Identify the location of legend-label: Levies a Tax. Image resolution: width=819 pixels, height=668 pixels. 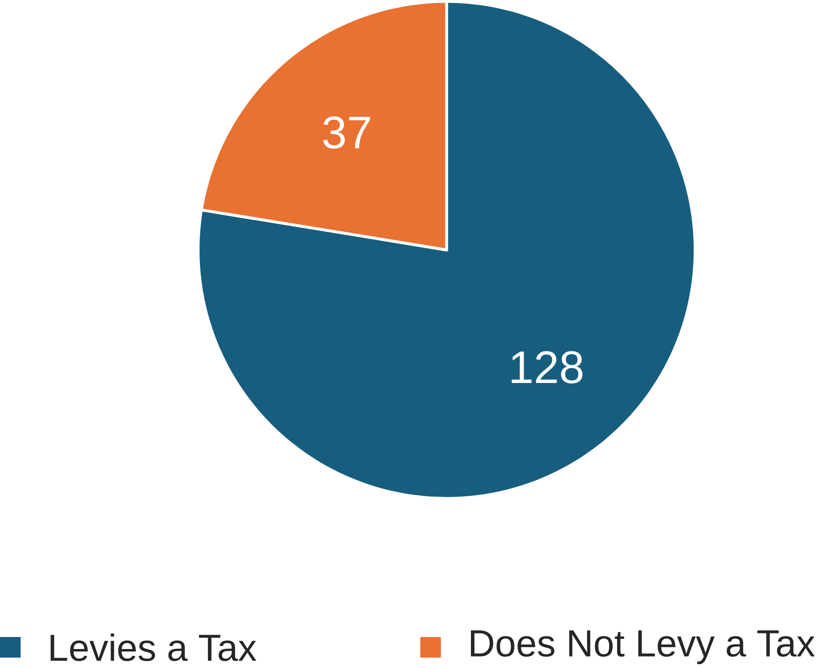
(153, 647).